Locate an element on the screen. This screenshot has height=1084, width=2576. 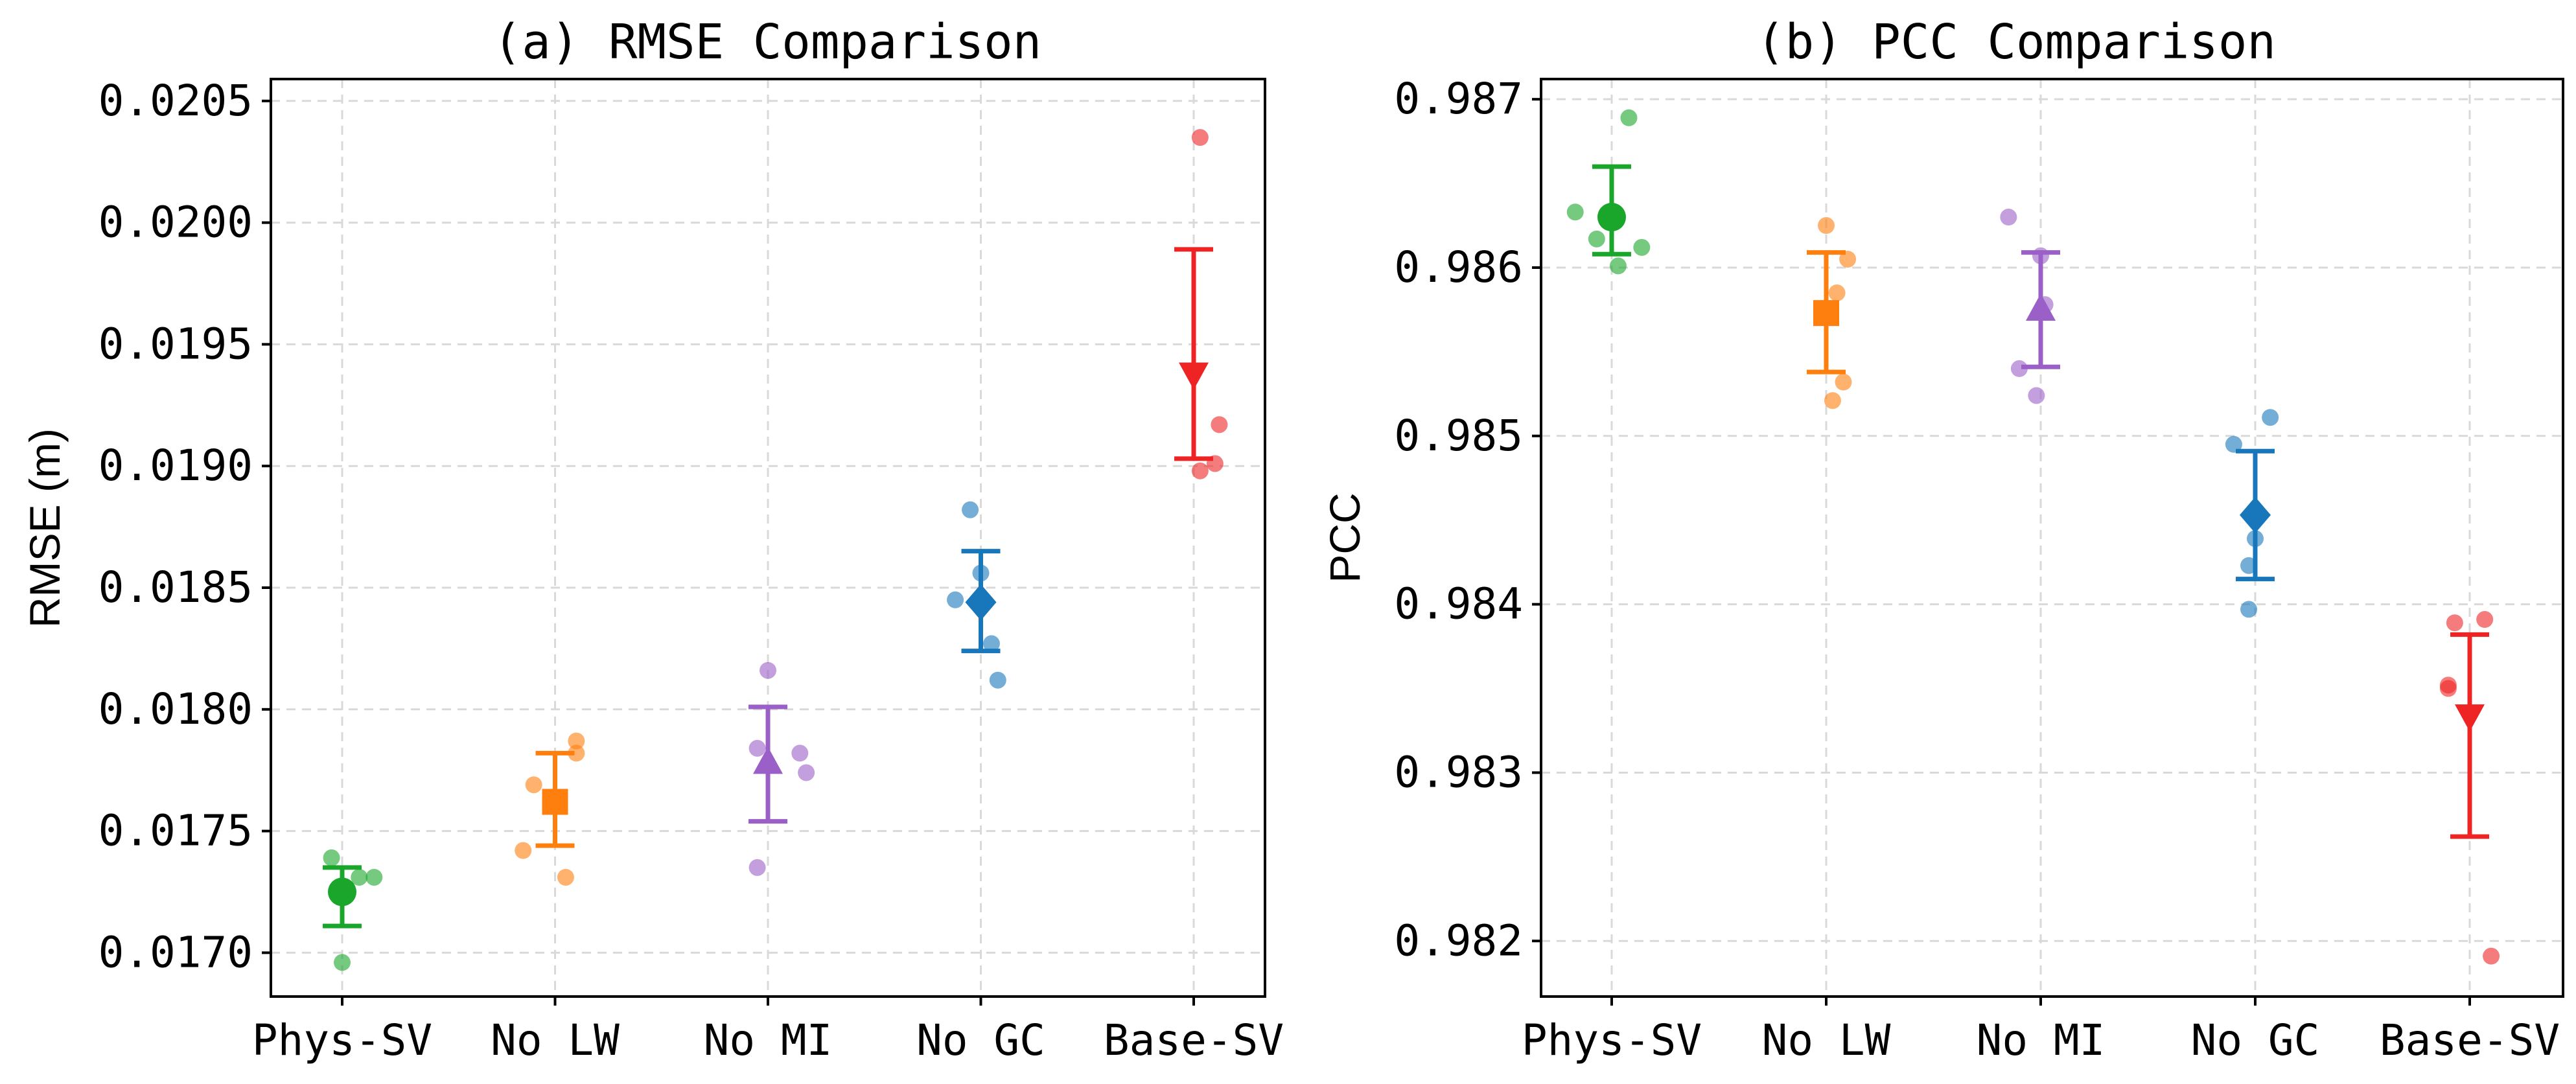
pcc-x-tick-label: Base-SV is located at coordinates (2470, 1040).